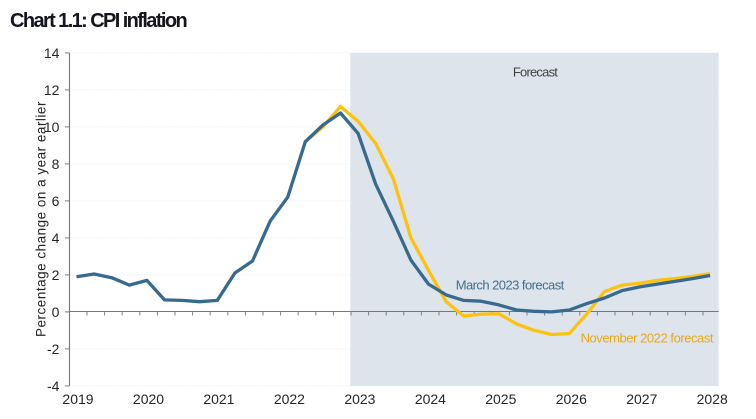  What do you see at coordinates (56, 201) in the screenshot?
I see `svg-text: 6` at bounding box center [56, 201].